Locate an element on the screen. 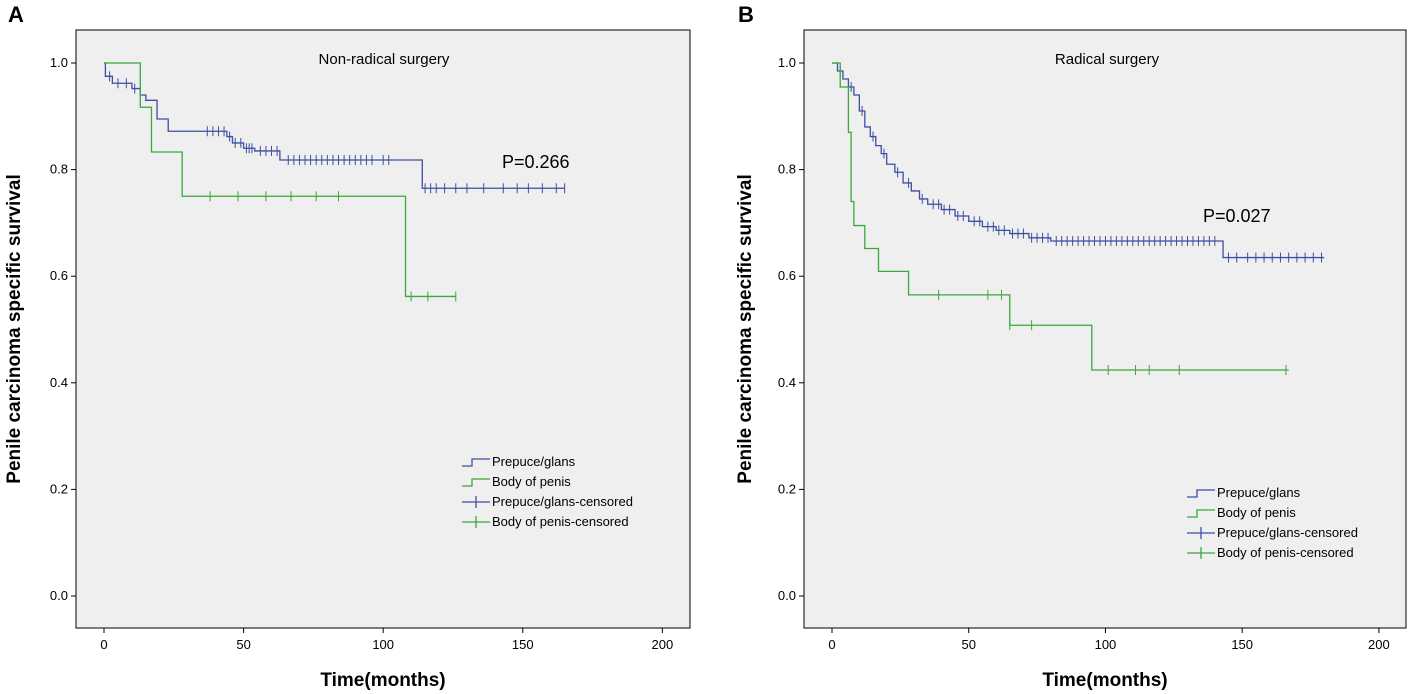  panel-label: B is located at coordinates (746, 14).